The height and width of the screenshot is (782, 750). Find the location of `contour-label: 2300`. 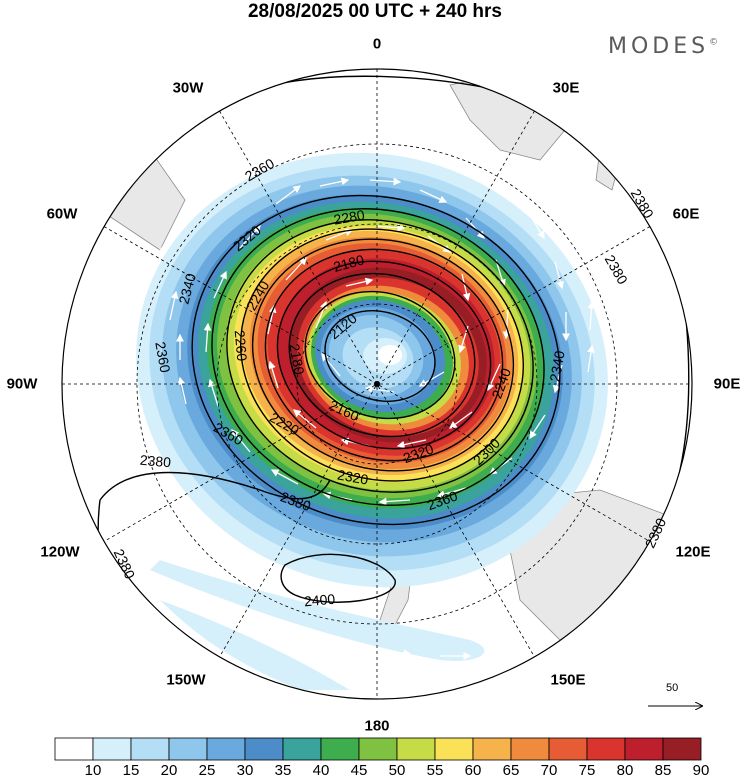

contour-label: 2300 is located at coordinates (486, 451).